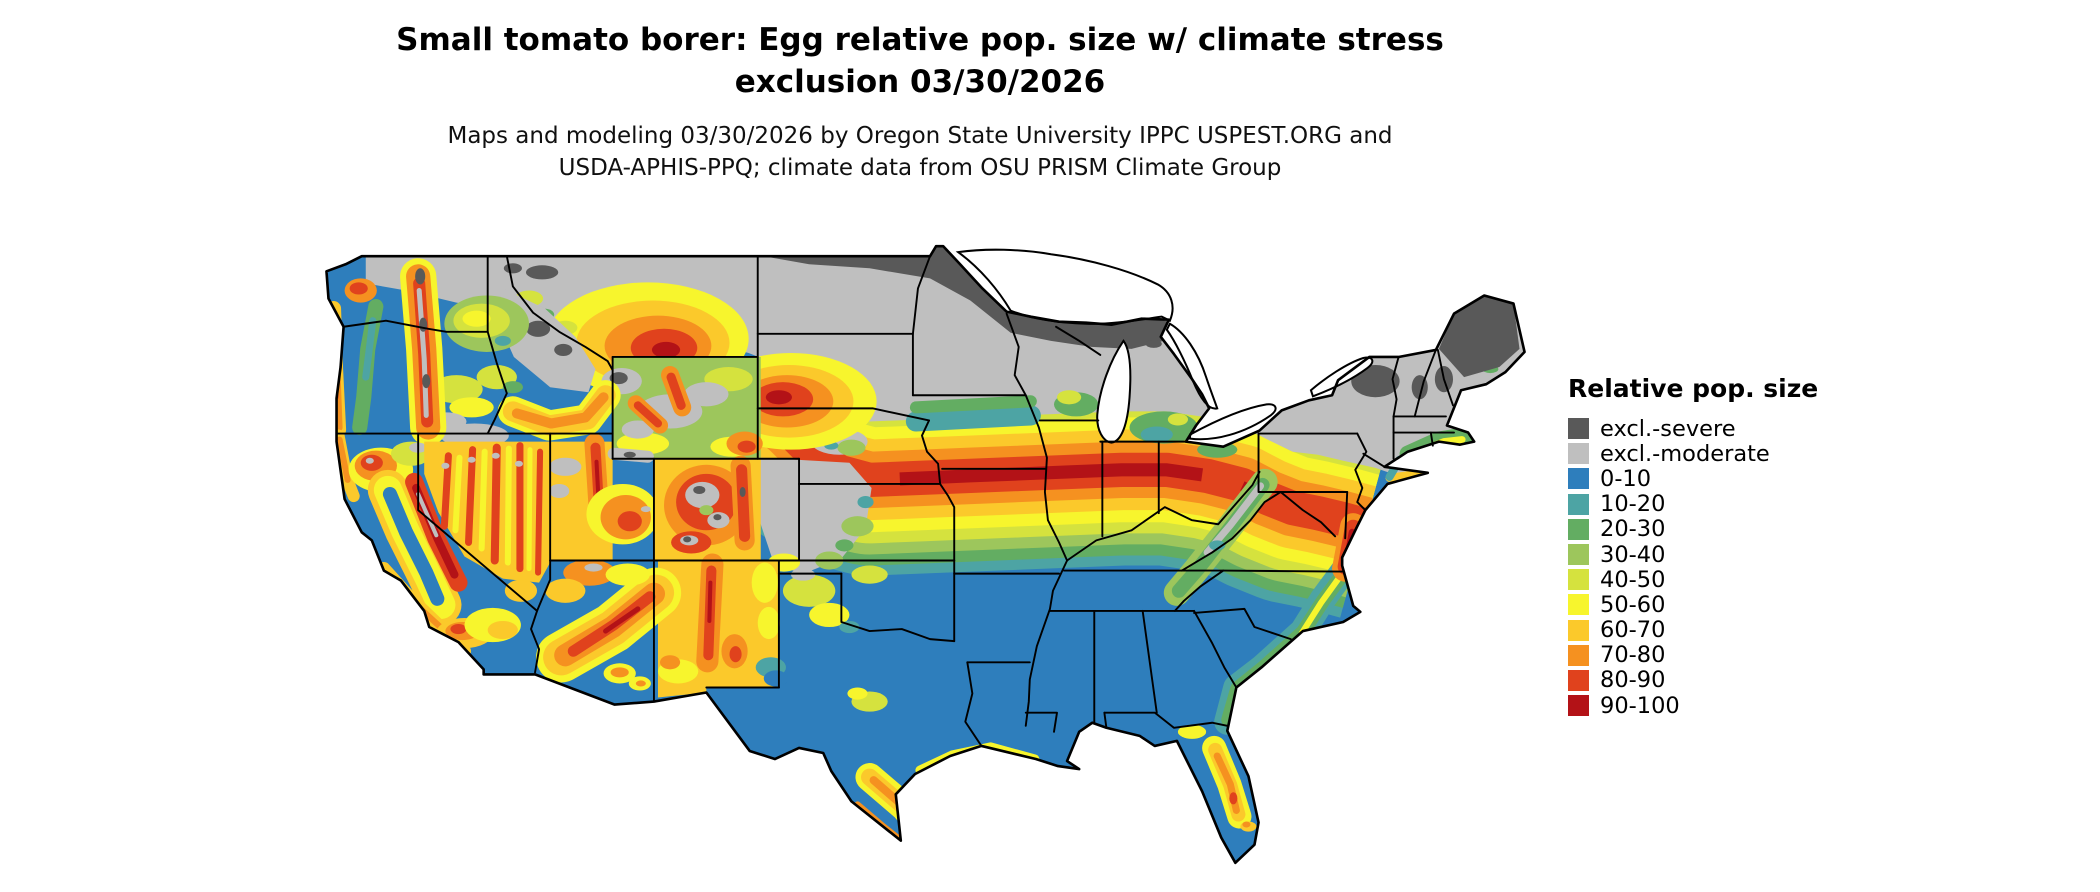  What do you see at coordinates (1668, 428) in the screenshot?
I see `legend-label: excl.-severe` at bounding box center [1668, 428].